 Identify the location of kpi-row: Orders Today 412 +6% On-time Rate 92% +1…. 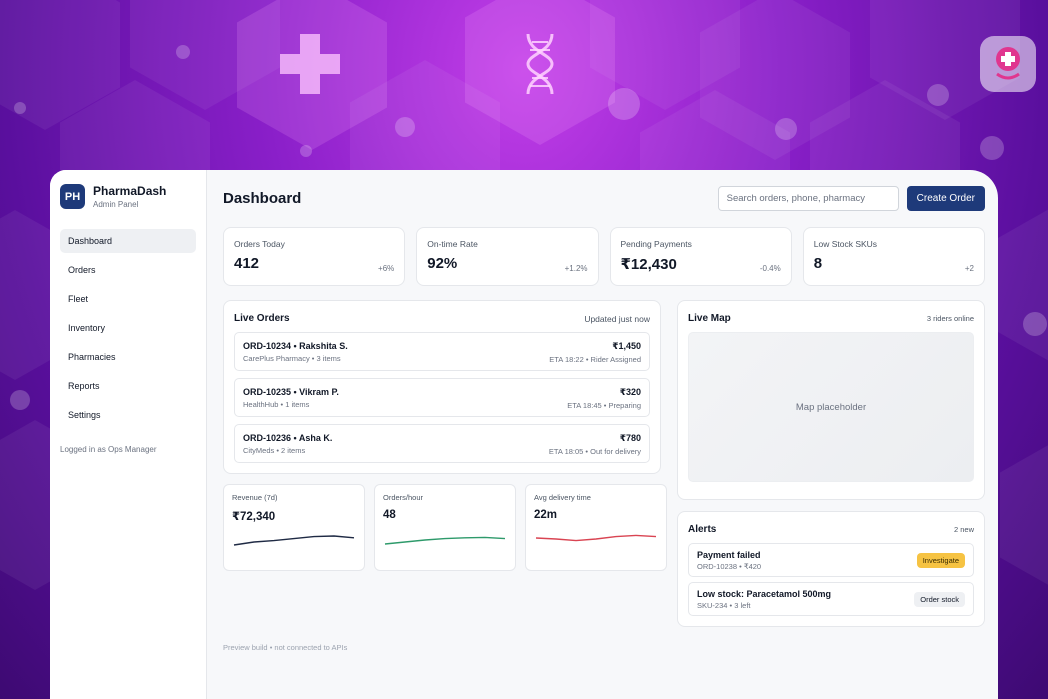
(604, 256).